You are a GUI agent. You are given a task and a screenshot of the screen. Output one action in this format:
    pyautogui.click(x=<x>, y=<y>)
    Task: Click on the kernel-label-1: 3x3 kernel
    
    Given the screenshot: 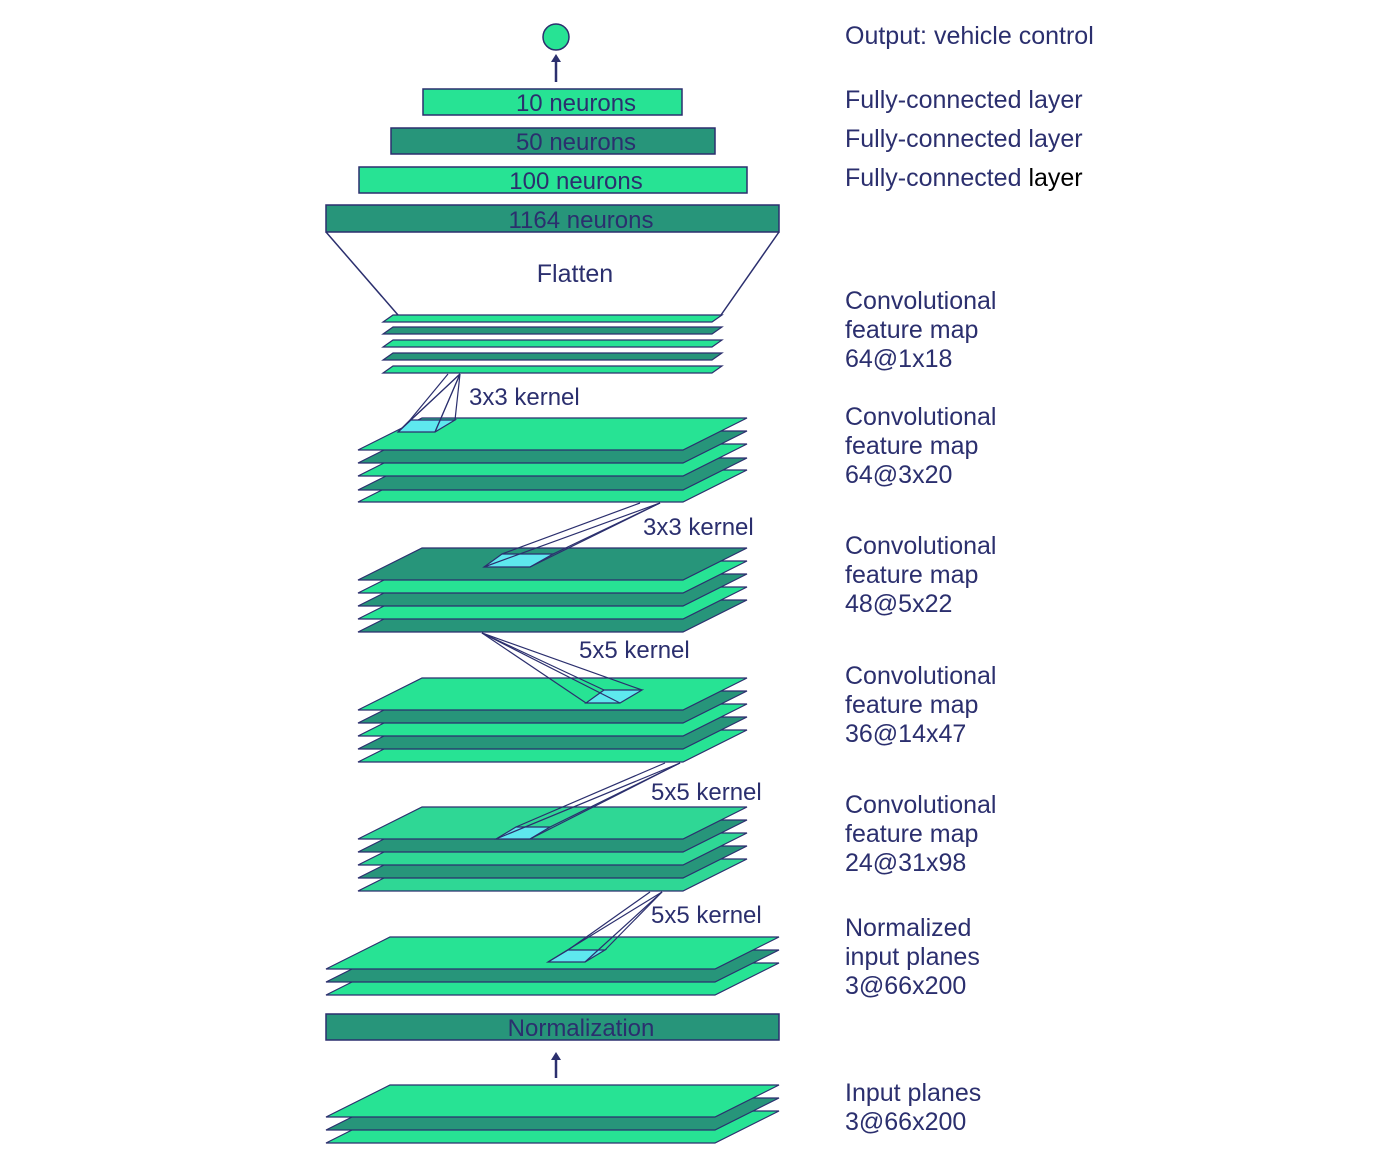 What is the action you would take?
    pyautogui.click(x=524, y=397)
    